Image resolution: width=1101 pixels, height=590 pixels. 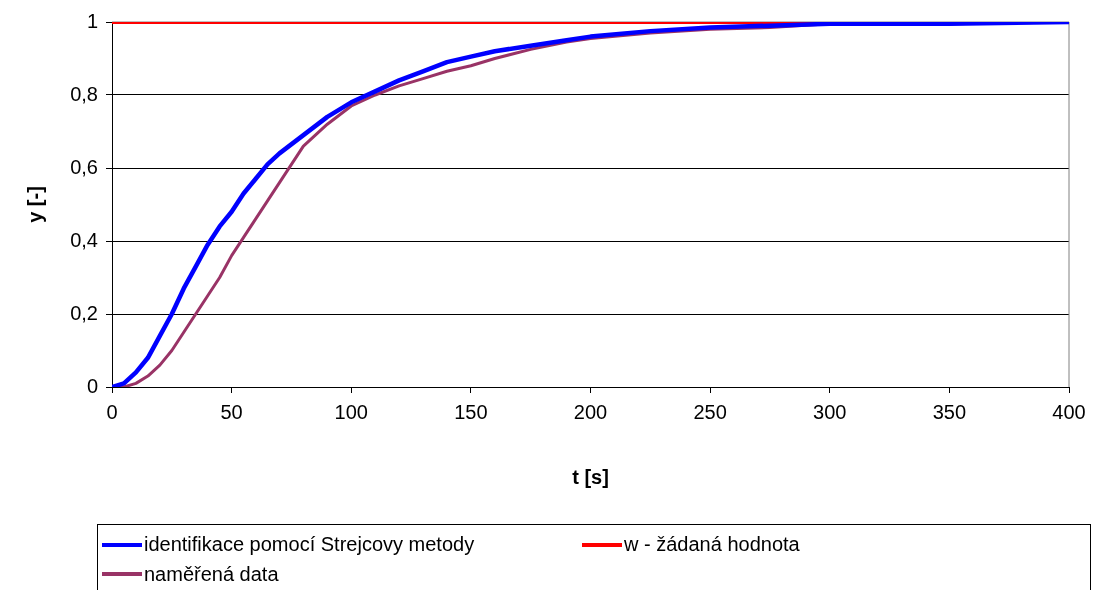 What do you see at coordinates (351, 411) in the screenshot?
I see `x-tick-label: 100` at bounding box center [351, 411].